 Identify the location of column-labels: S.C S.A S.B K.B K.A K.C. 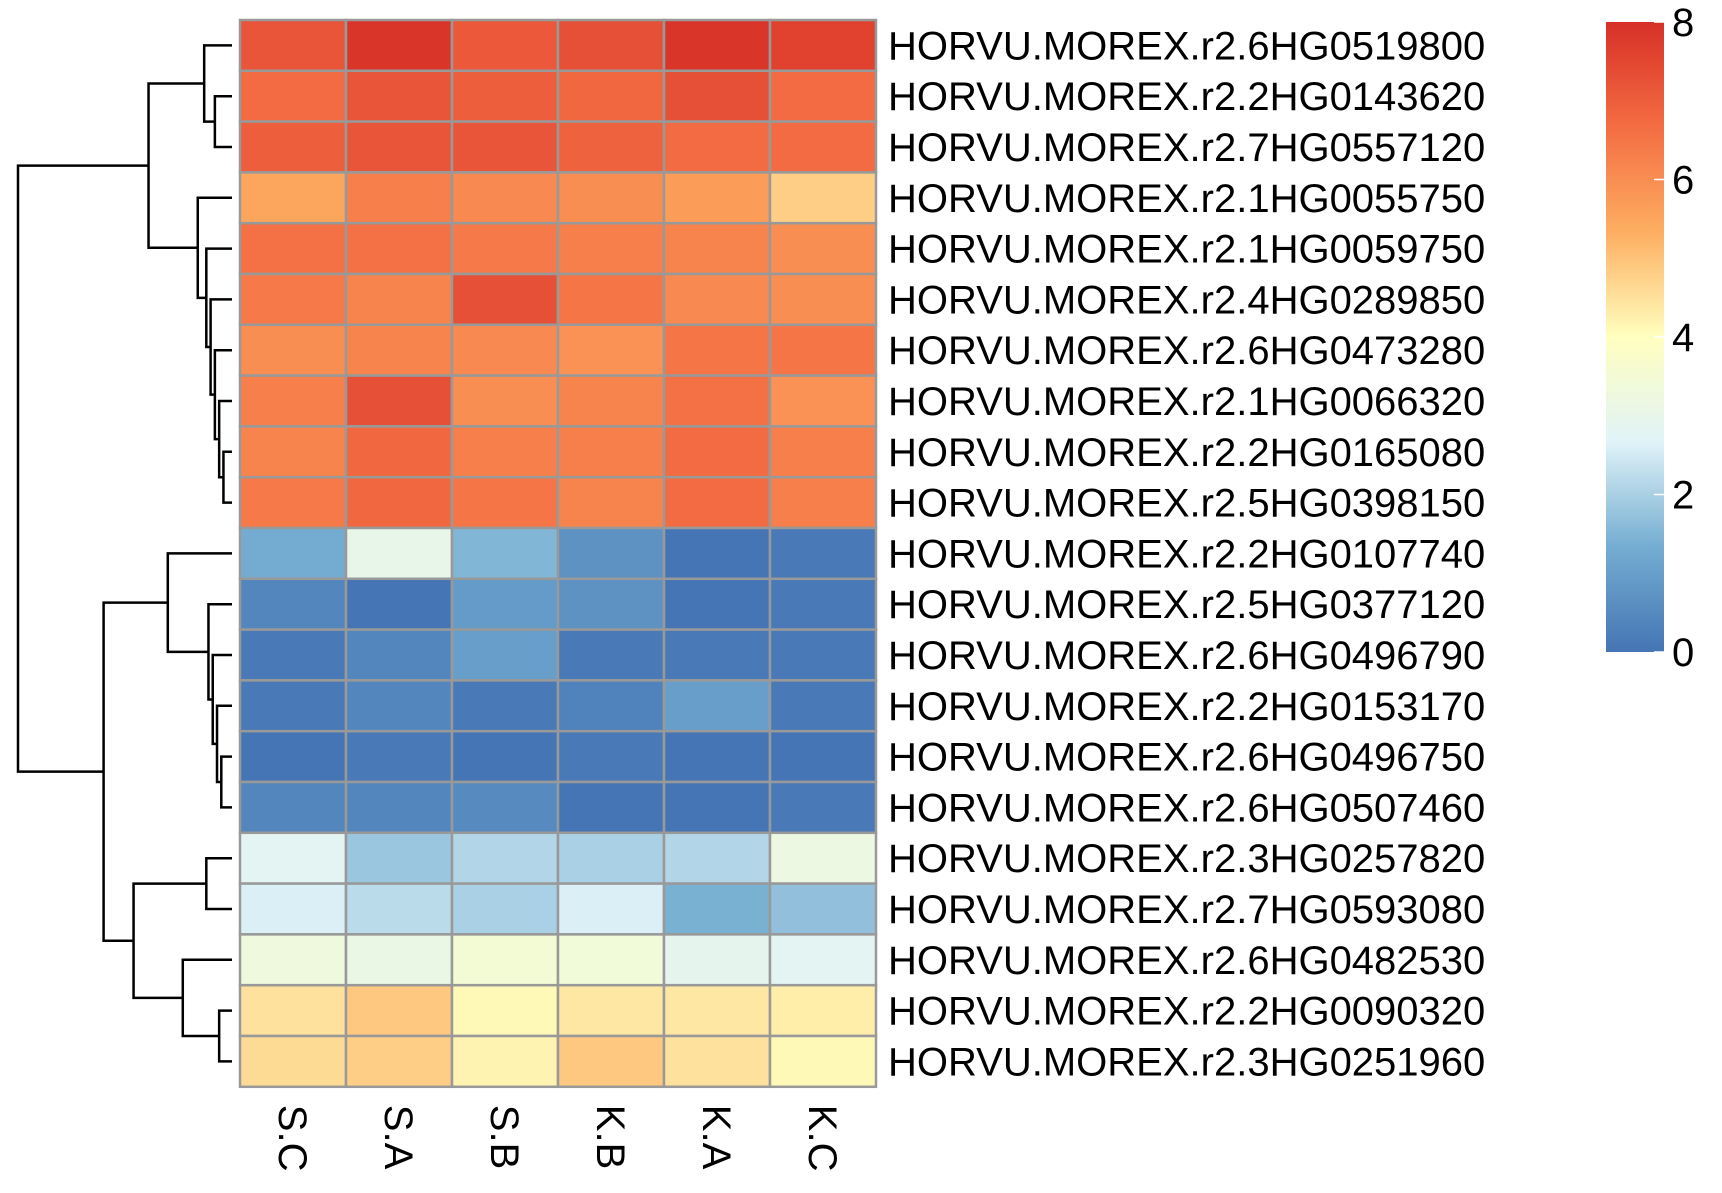
(557, 1138).